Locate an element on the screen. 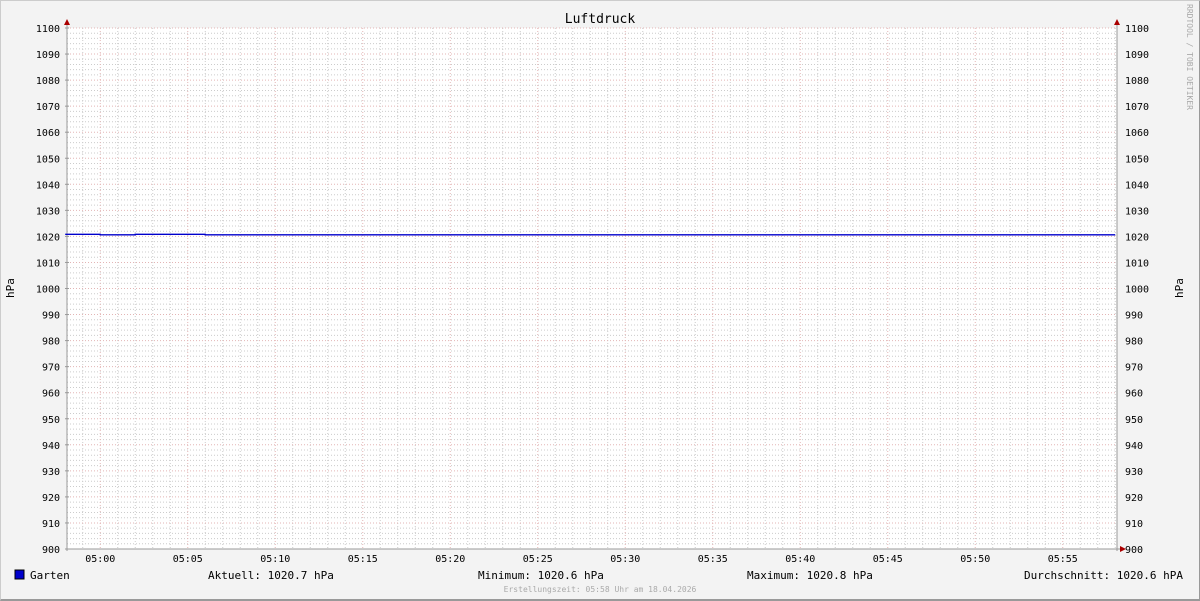 The width and height of the screenshot is (1200, 601). x-tick-label: 05:05 is located at coordinates (188, 559).